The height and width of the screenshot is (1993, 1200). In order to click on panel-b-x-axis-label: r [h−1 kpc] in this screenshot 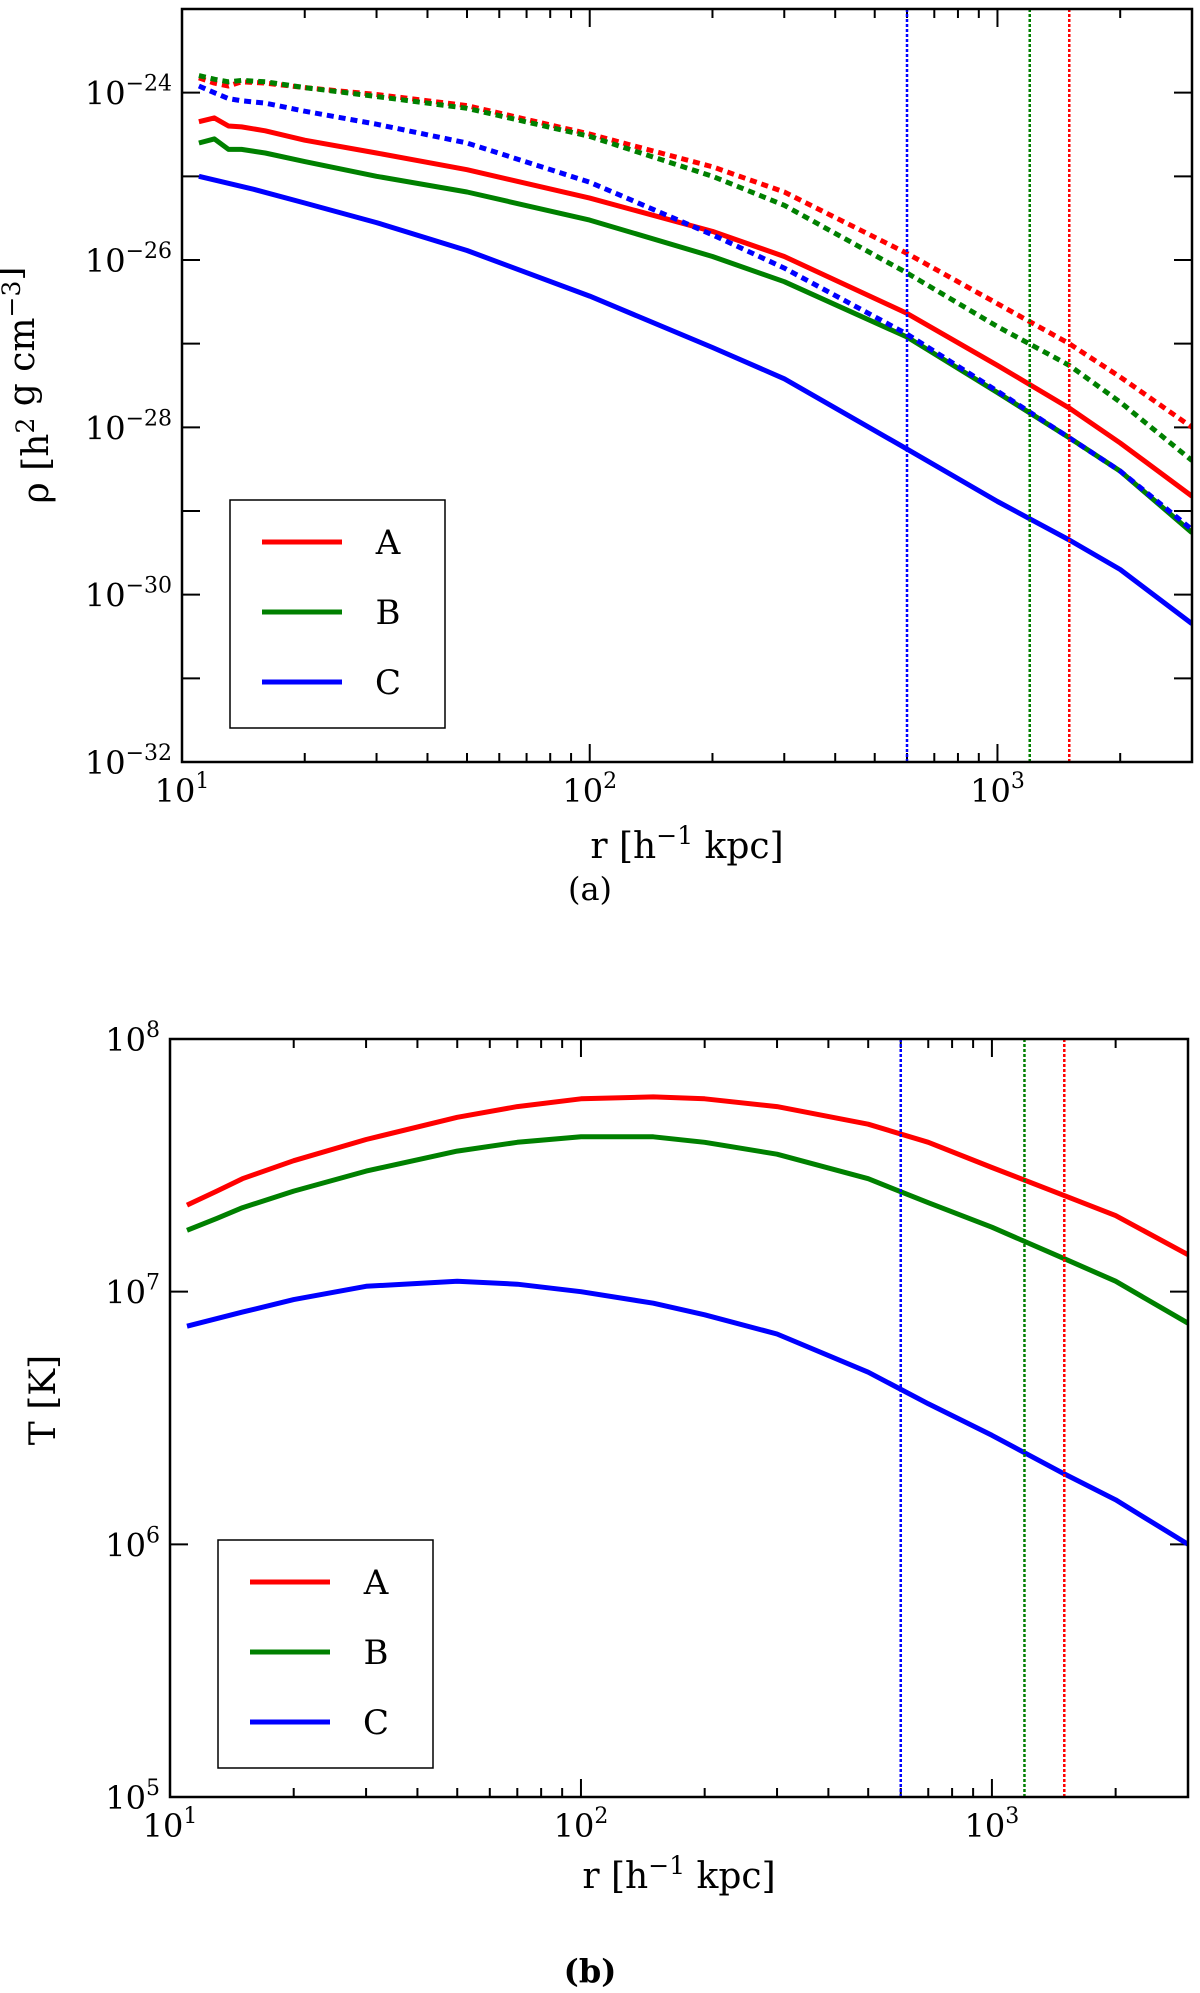, I will do `click(678, 1874)`.